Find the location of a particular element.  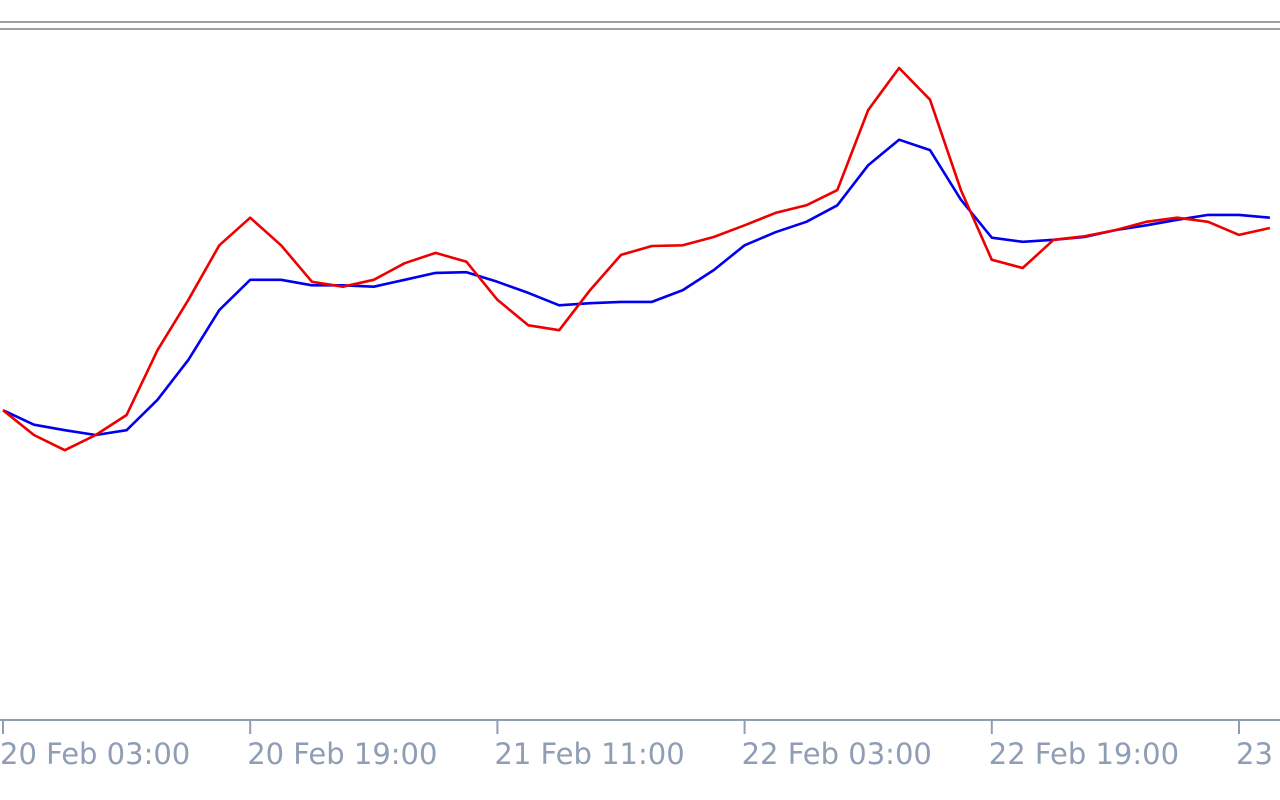

x-tick-label: 21 Feb 11:00 is located at coordinates (589, 754).